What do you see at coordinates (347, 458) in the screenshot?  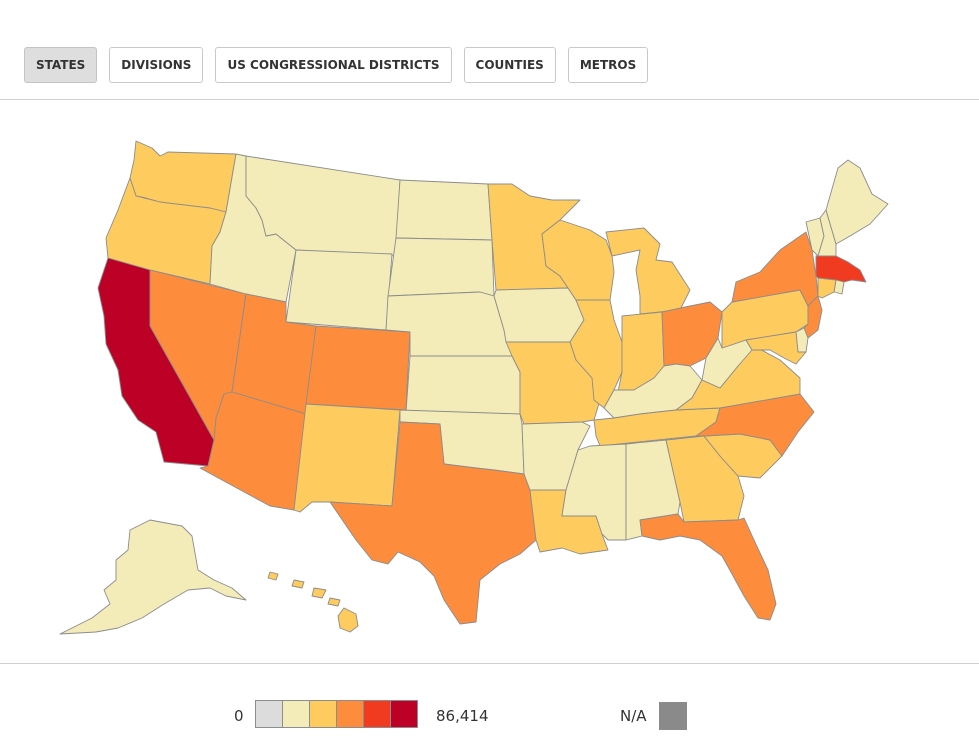 I see `state-NM` at bounding box center [347, 458].